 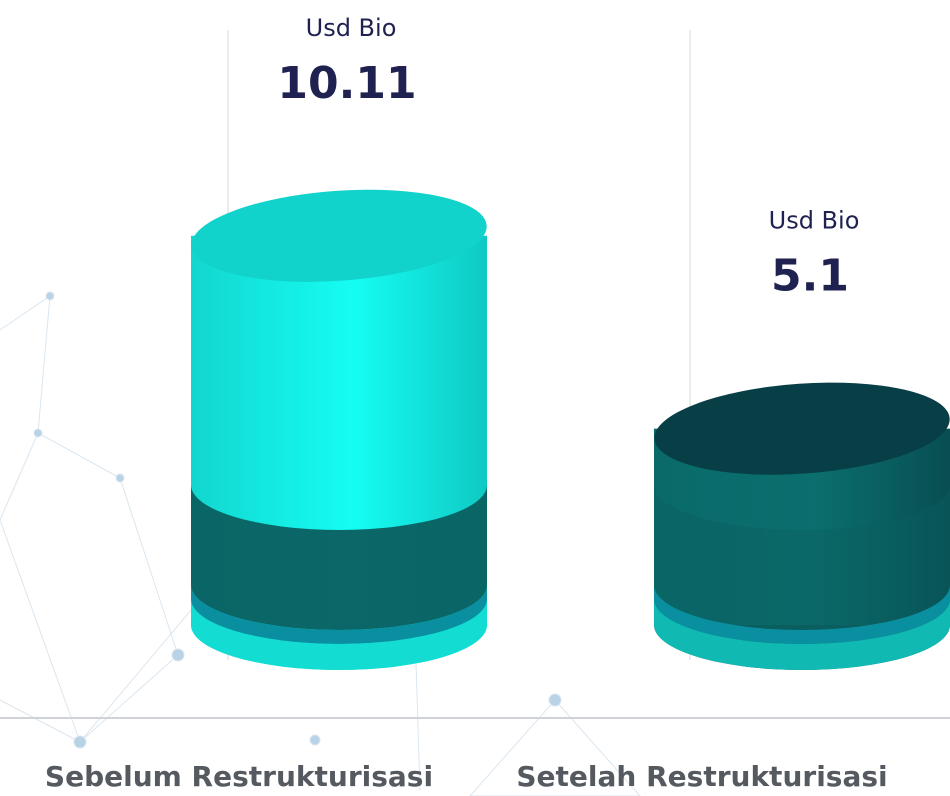 I want to click on category-label: Sebelum Restrukturisasi, so click(x=239, y=776).